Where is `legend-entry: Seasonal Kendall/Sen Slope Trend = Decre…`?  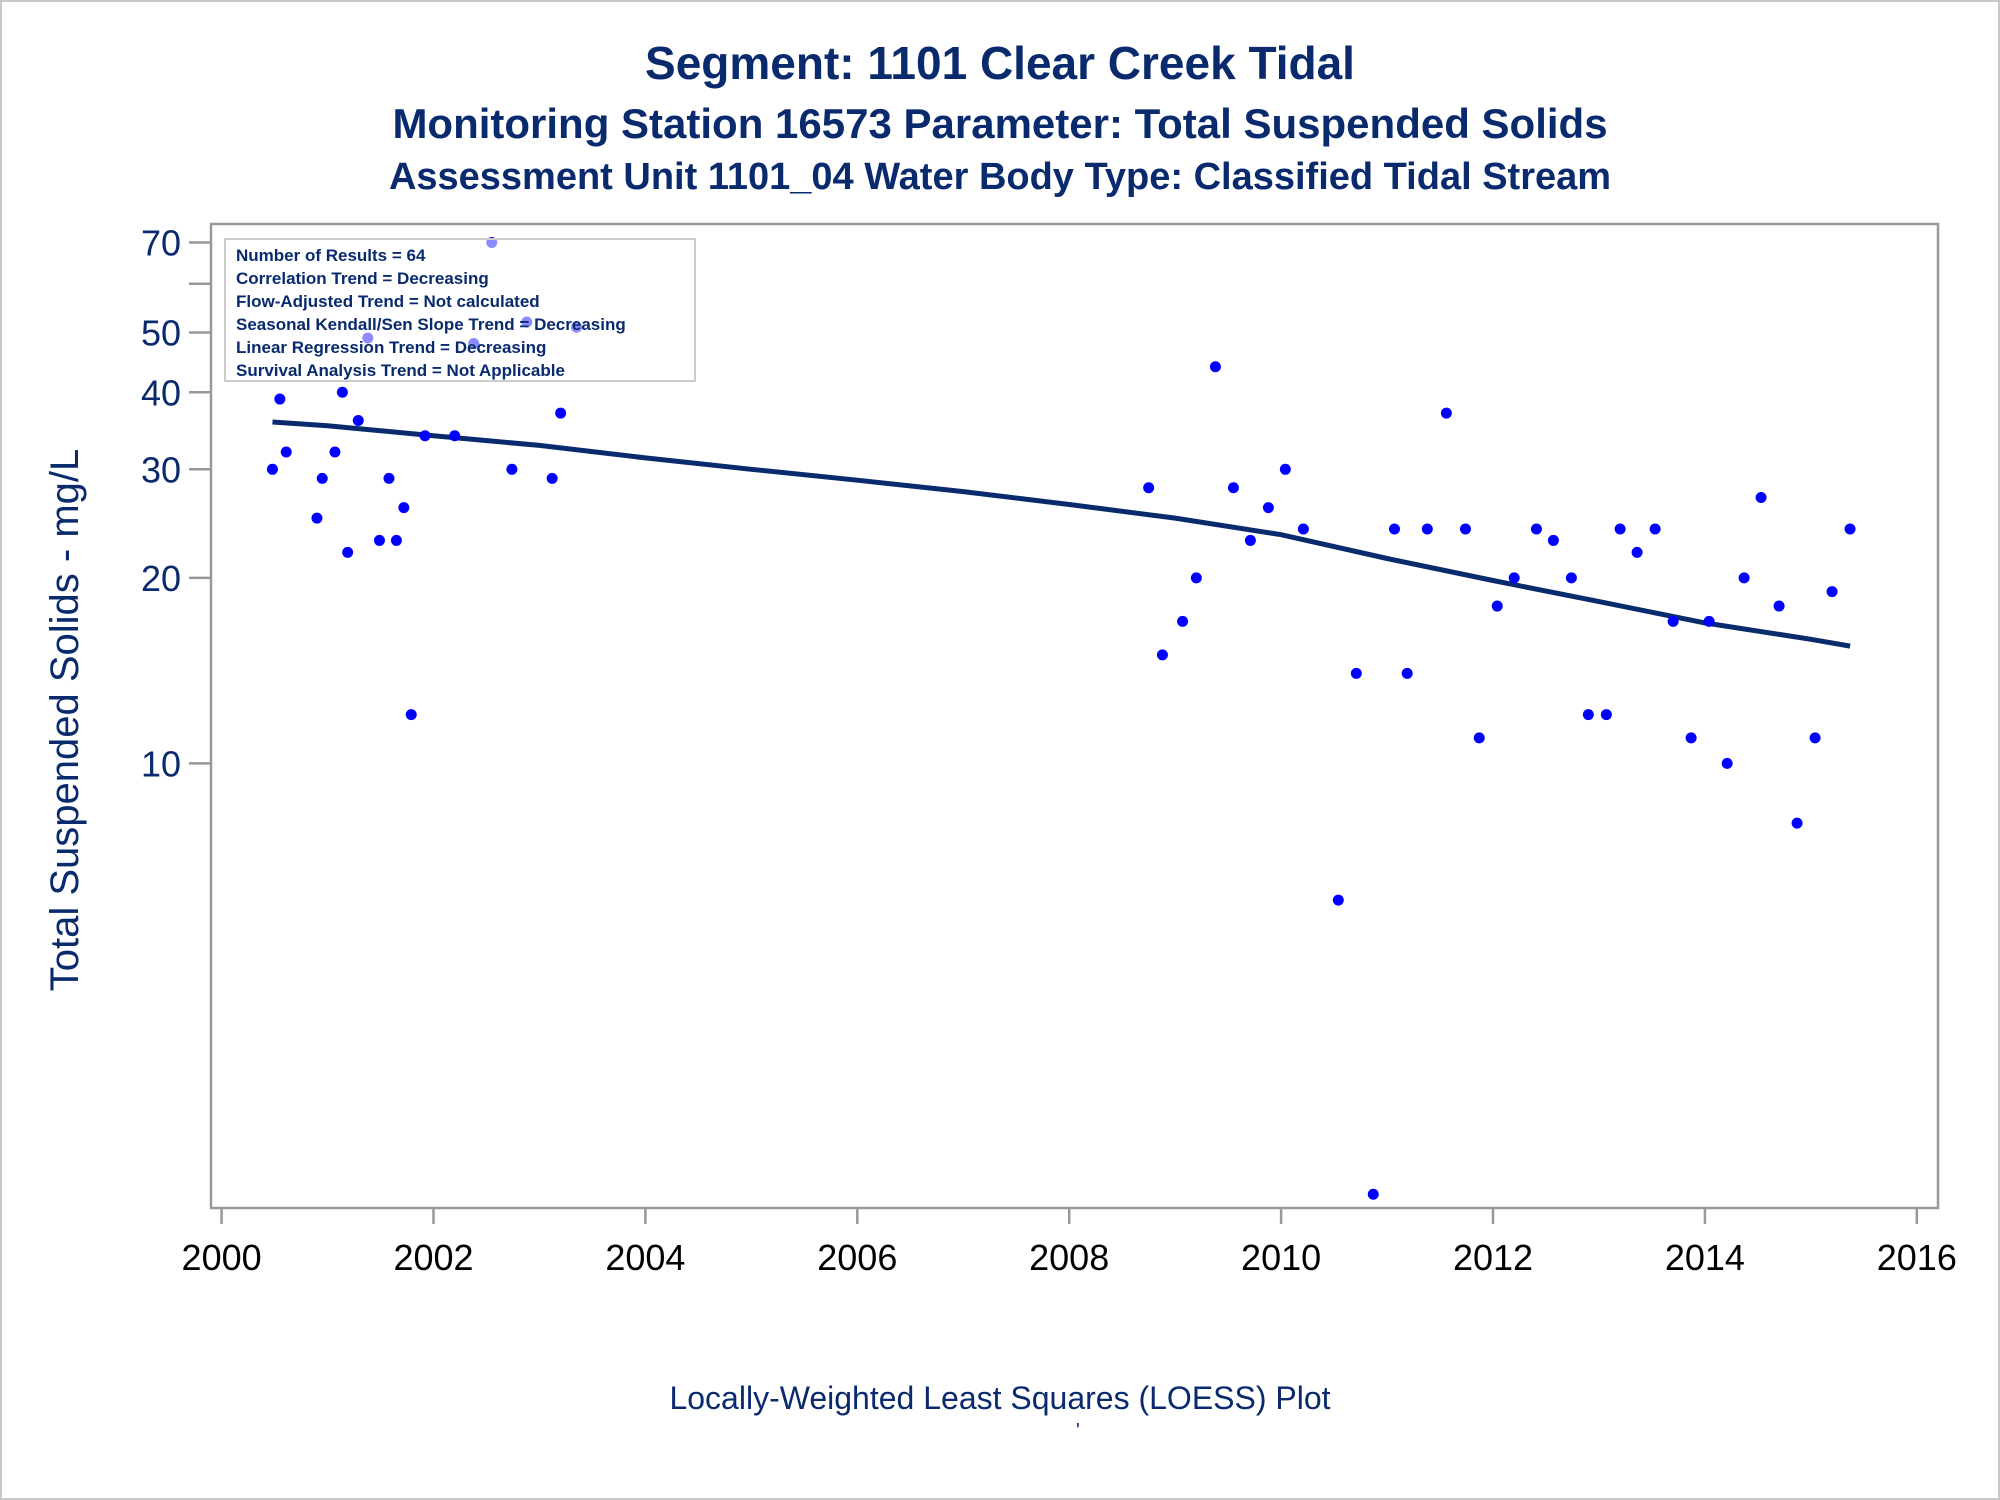 legend-entry: Seasonal Kendall/Sen Slope Trend = Decre… is located at coordinates (431, 324).